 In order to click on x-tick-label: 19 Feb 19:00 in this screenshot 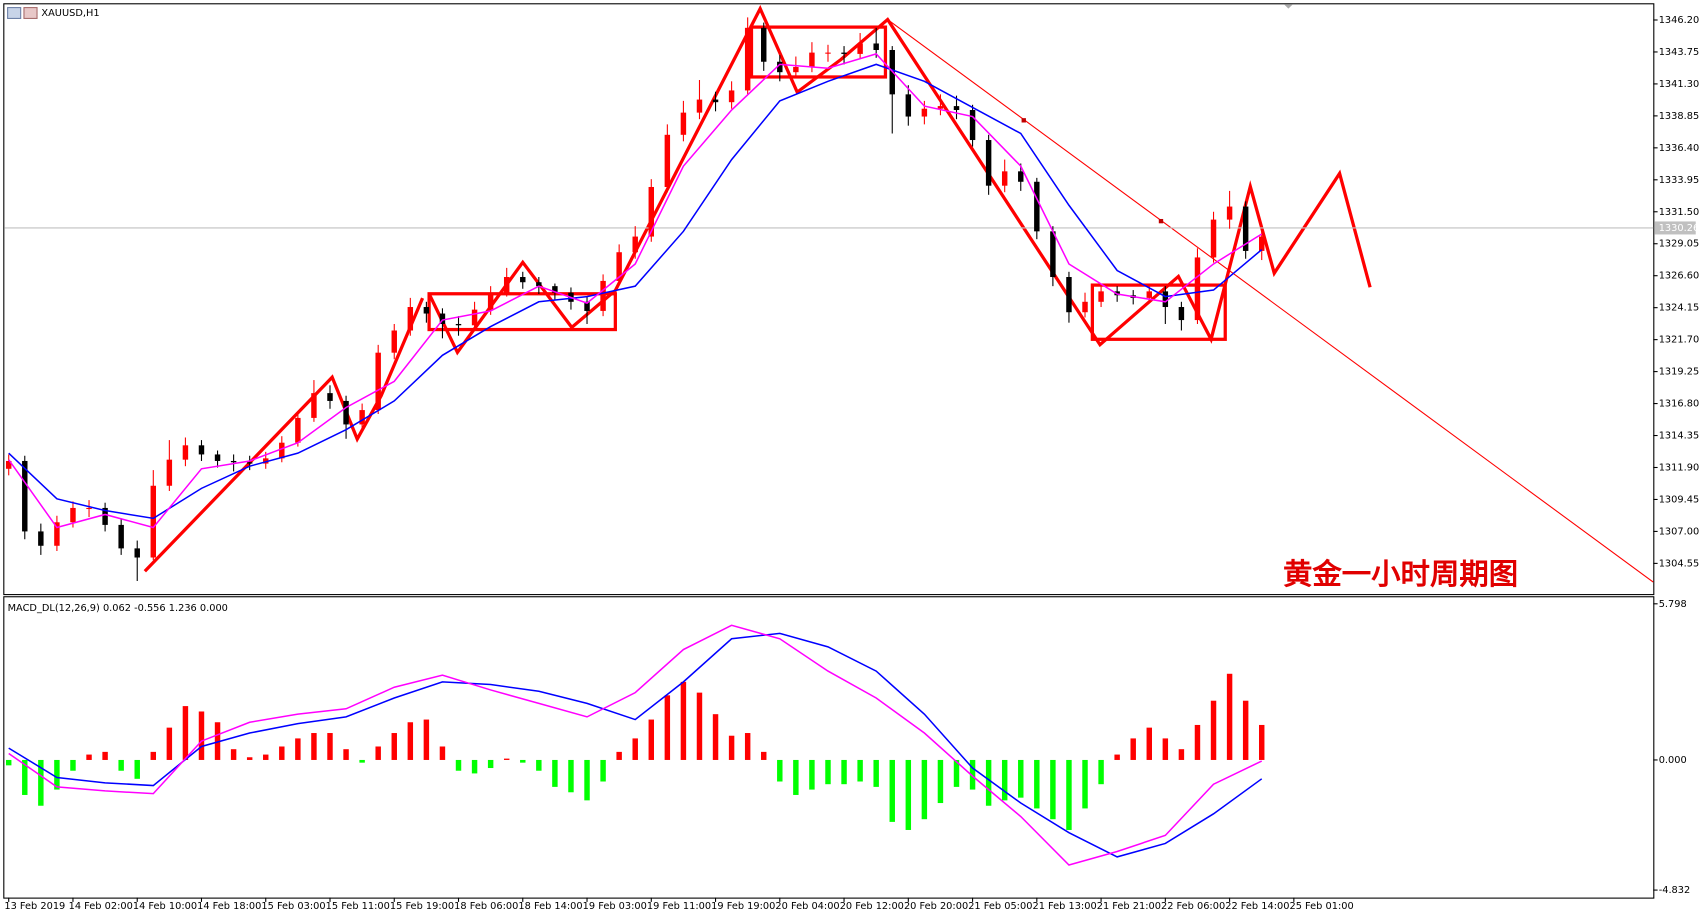, I will do `click(743, 906)`.